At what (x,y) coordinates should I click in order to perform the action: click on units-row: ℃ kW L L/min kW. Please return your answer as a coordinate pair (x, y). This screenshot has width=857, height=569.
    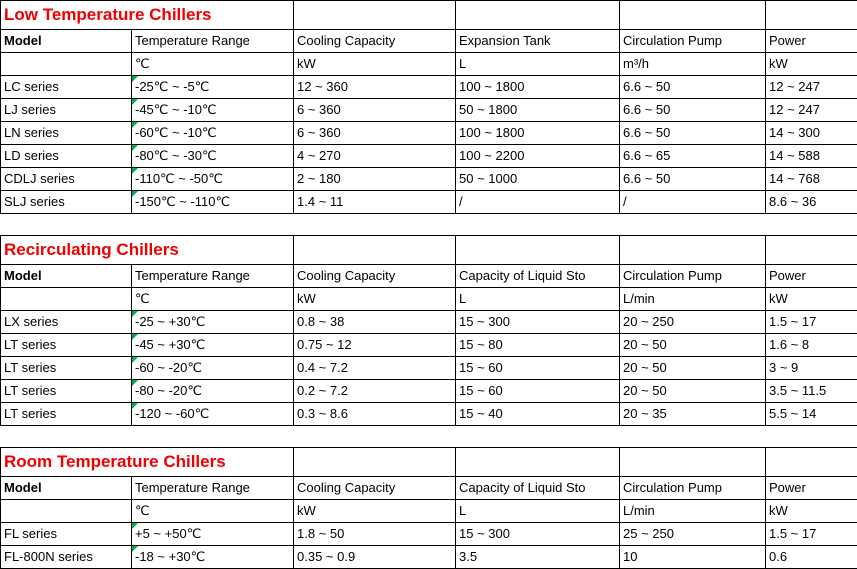
    Looking at the image, I should click on (429, 511).